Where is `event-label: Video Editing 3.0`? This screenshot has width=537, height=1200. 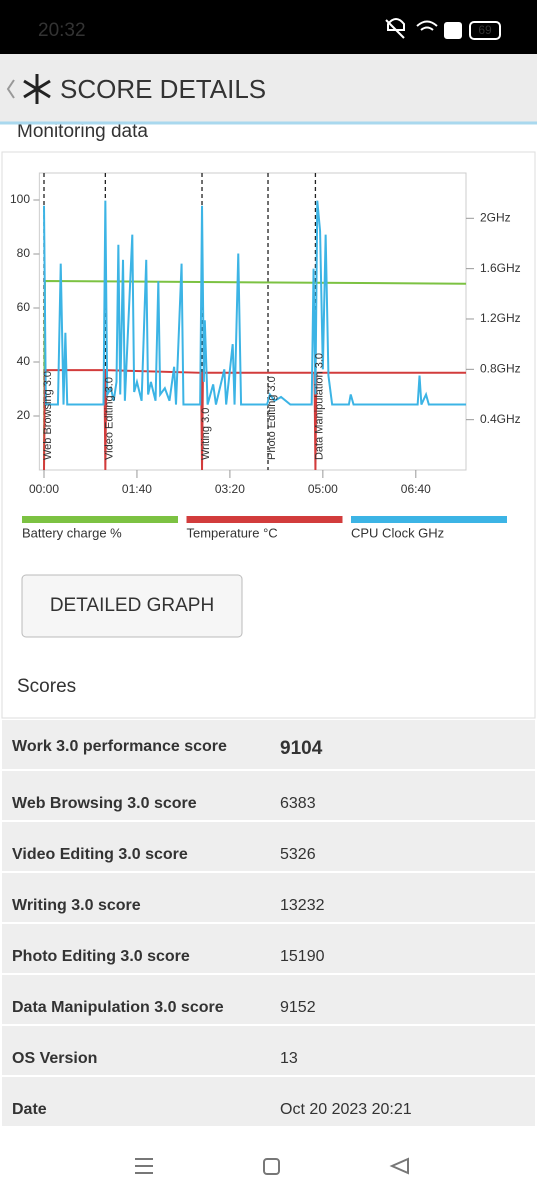
event-label: Video Editing 3.0 is located at coordinates (109, 418).